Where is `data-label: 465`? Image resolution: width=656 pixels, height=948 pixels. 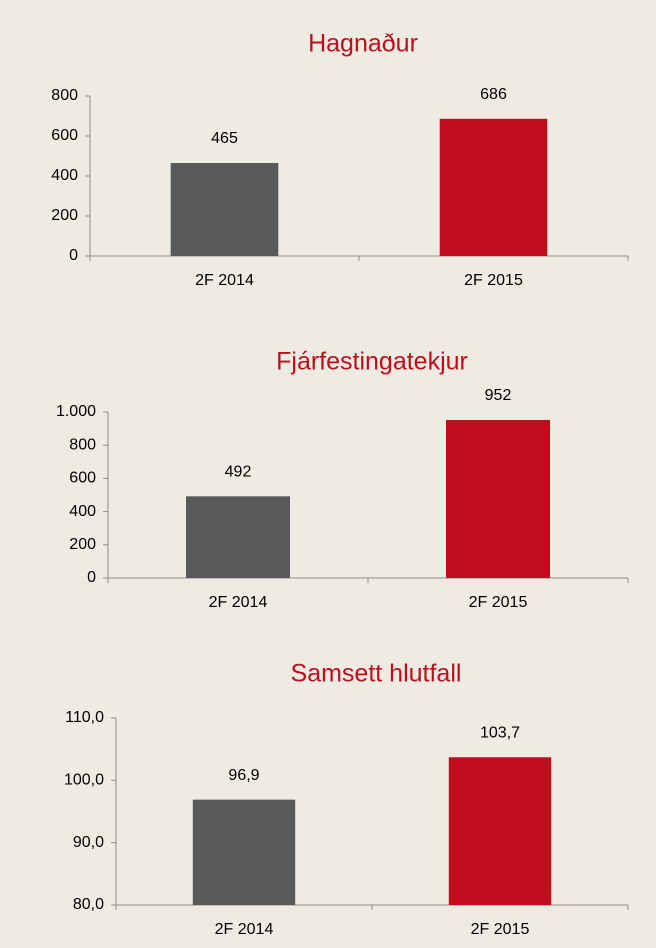 data-label: 465 is located at coordinates (224, 138).